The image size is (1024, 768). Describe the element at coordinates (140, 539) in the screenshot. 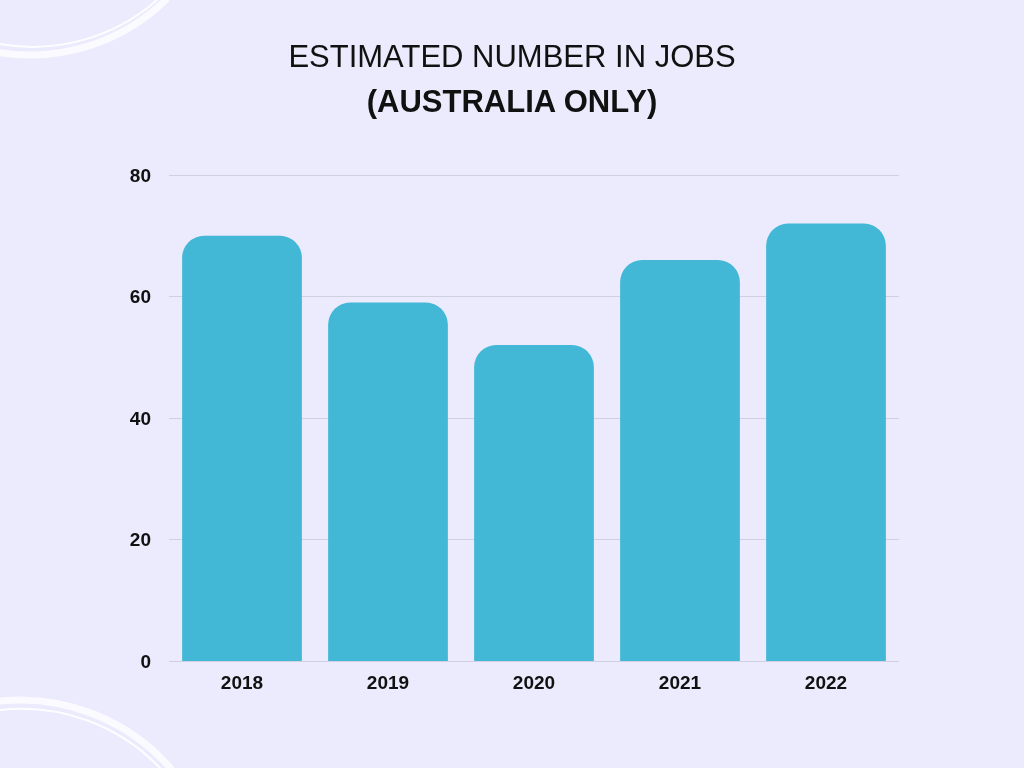

I see `y-tick-label: 20` at that location.